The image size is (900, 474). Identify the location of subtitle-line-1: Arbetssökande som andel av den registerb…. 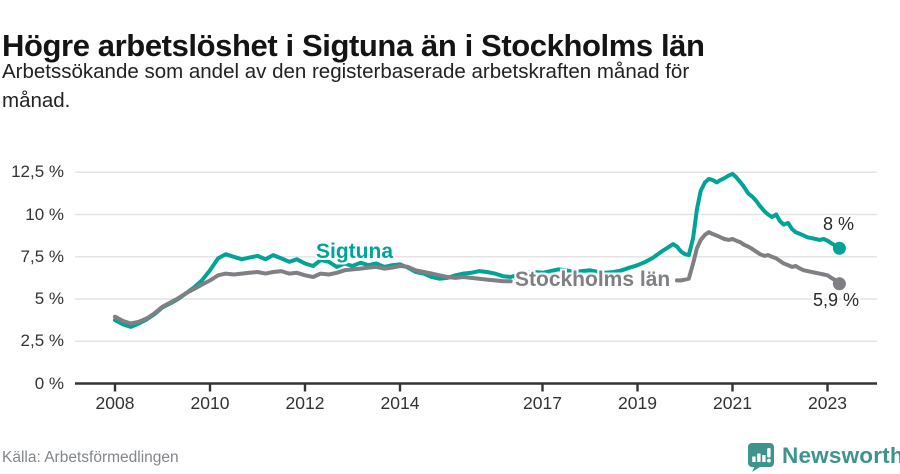
(346, 71).